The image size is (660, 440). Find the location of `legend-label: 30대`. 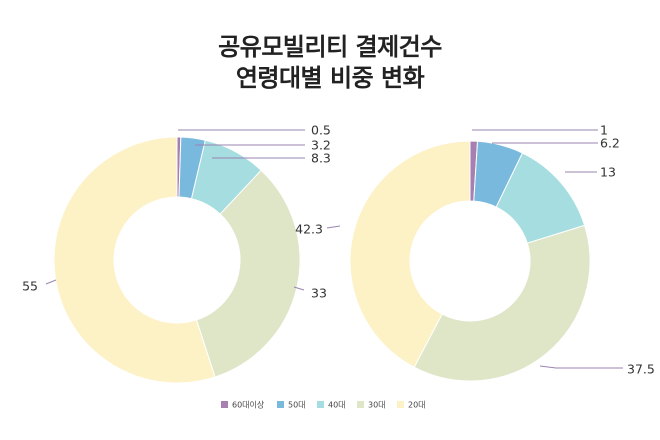

legend-label: 30대 is located at coordinates (377, 405).